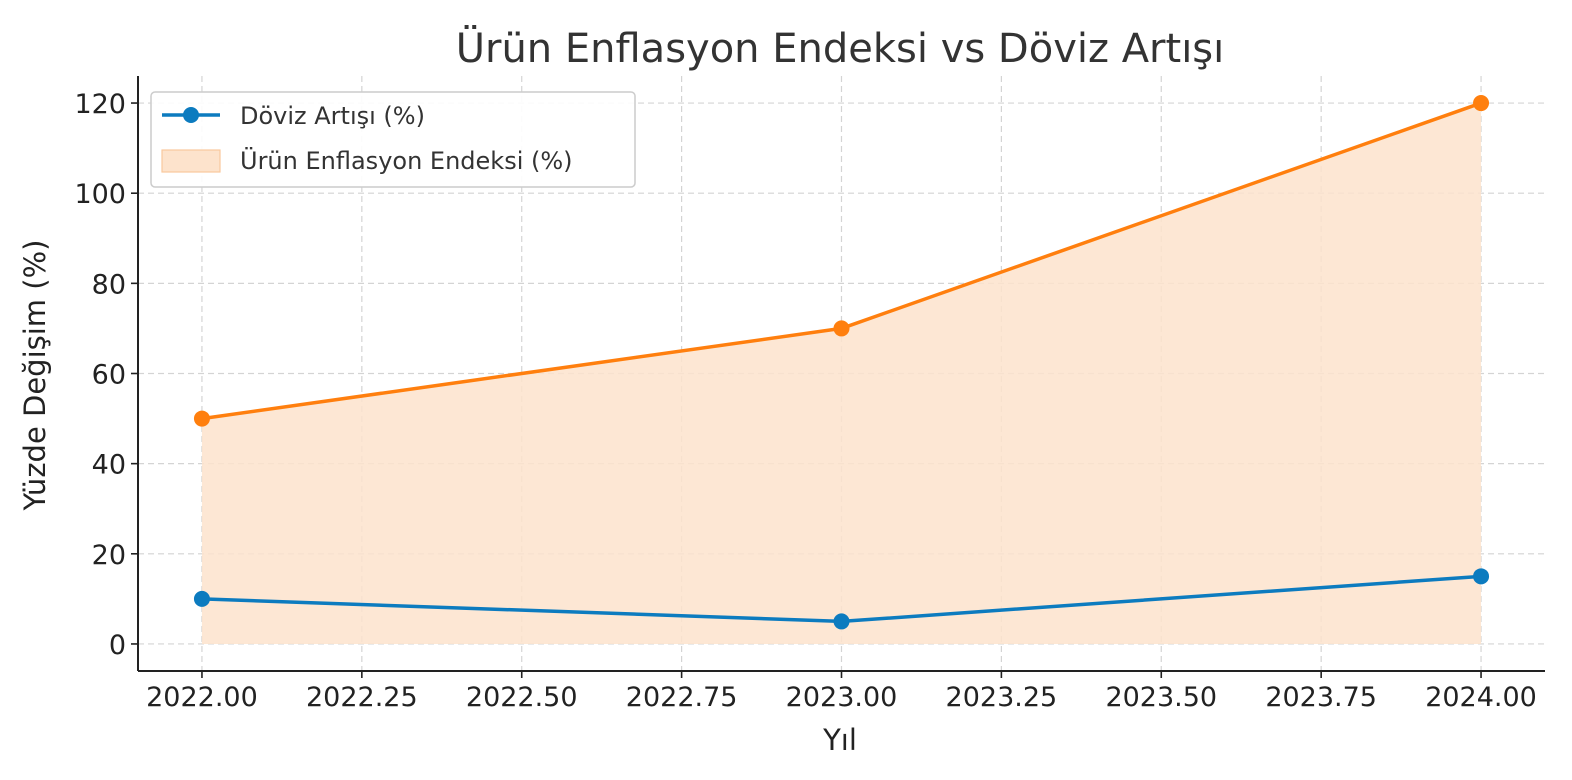 Image resolution: width=1572 pixels, height=780 pixels. Describe the element at coordinates (682, 697) in the screenshot. I see `x-tick-label: 2022.75` at that location.